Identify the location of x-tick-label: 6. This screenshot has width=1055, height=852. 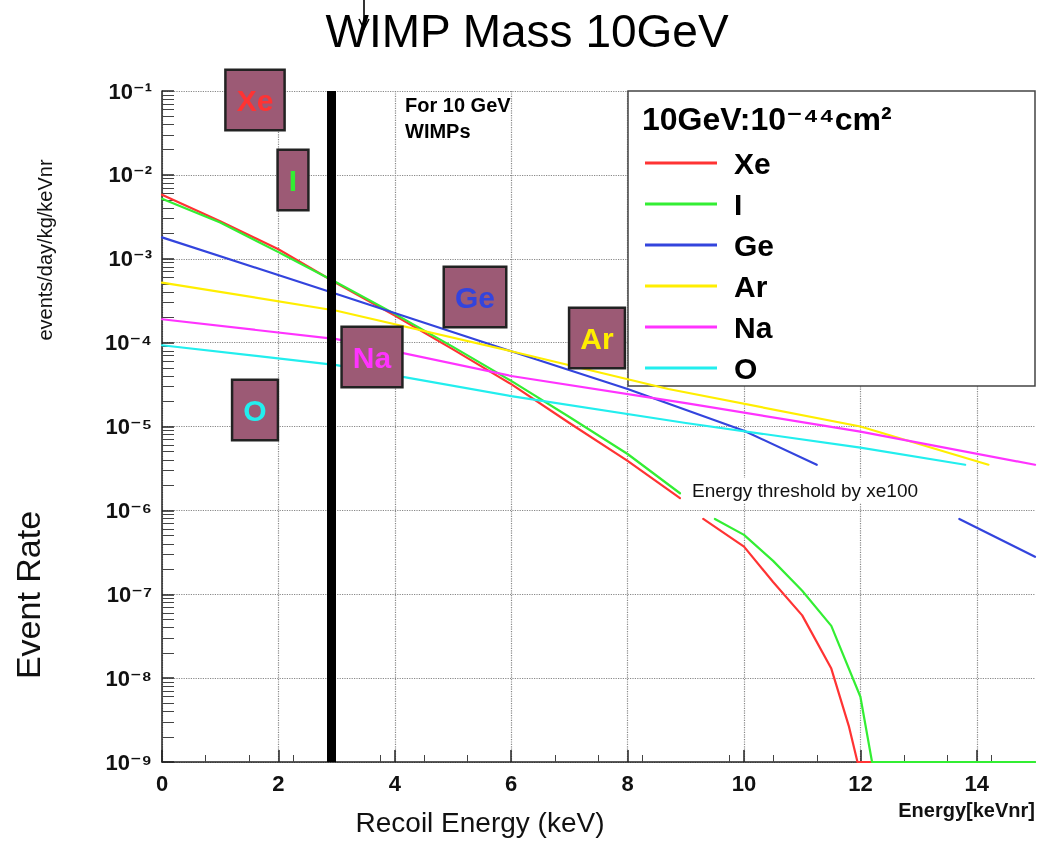
(511, 783).